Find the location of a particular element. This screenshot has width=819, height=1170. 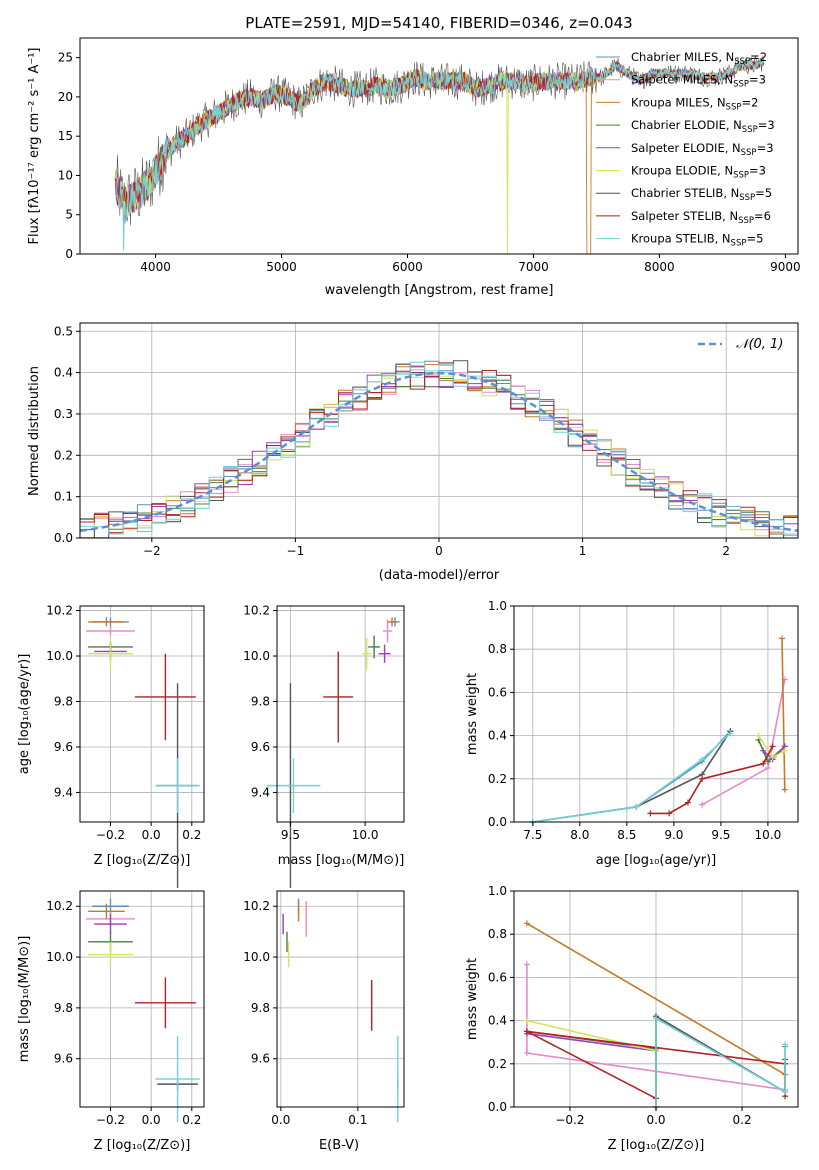

weight-vs-metallicity-panel: −0.2 0.0 0.2 0.0 0.2 0.4 0.6 0.8 1.0 is located at coordinates (643, 1005).